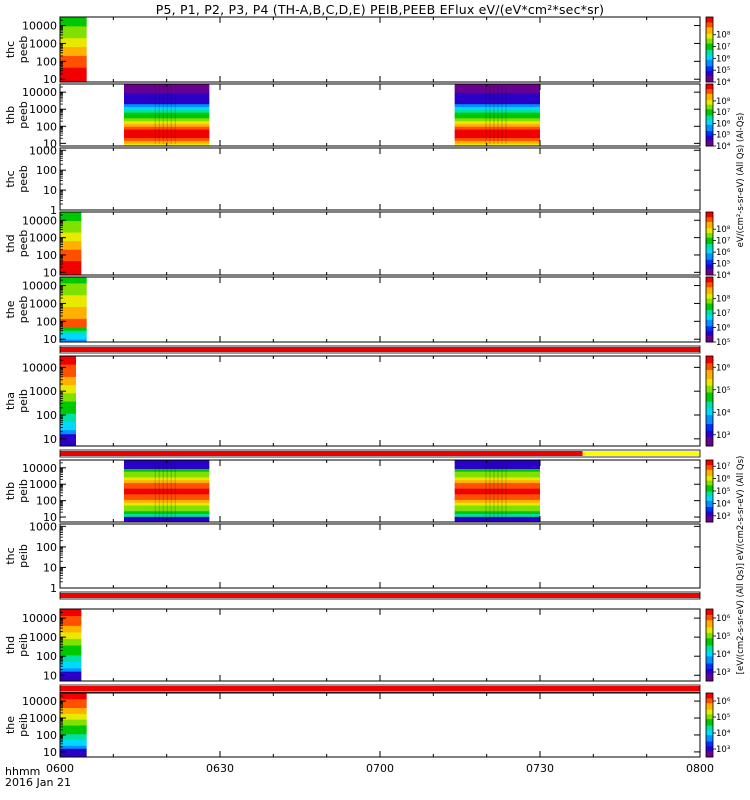 This screenshot has width=750, height=800. What do you see at coordinates (10, 725) in the screenshot?
I see `y-axis-label-probe: the` at bounding box center [10, 725].